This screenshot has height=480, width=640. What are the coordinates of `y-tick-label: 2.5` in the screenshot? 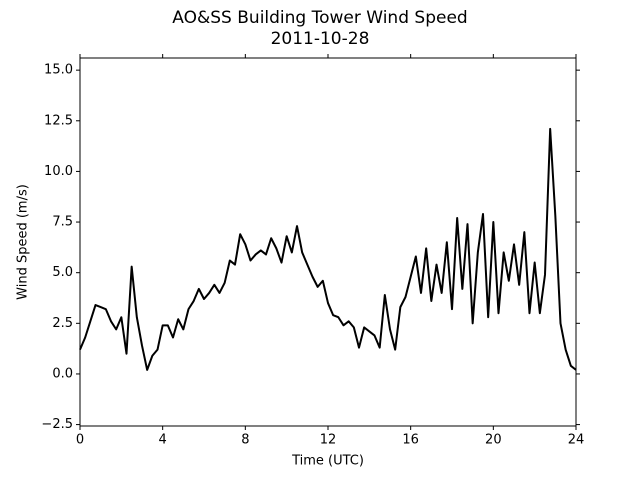 It's located at (62, 323).